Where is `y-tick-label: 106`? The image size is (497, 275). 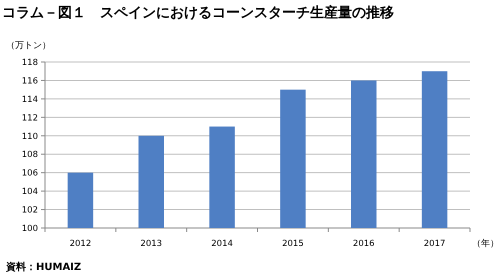
y-tick-label: 106 is located at coordinates (30, 173).